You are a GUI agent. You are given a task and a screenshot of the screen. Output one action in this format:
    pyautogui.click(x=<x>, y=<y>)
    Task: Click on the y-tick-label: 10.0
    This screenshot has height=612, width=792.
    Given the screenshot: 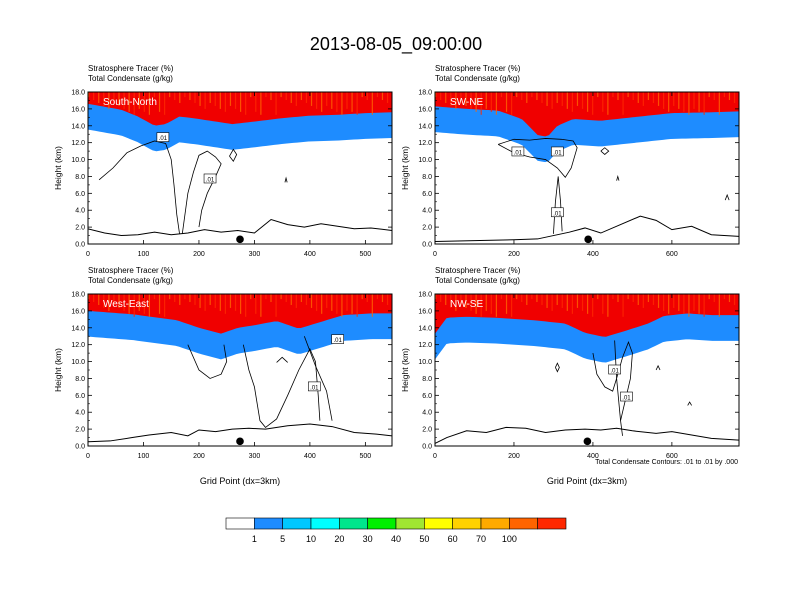 What is the action you would take?
    pyautogui.click(x=425, y=160)
    